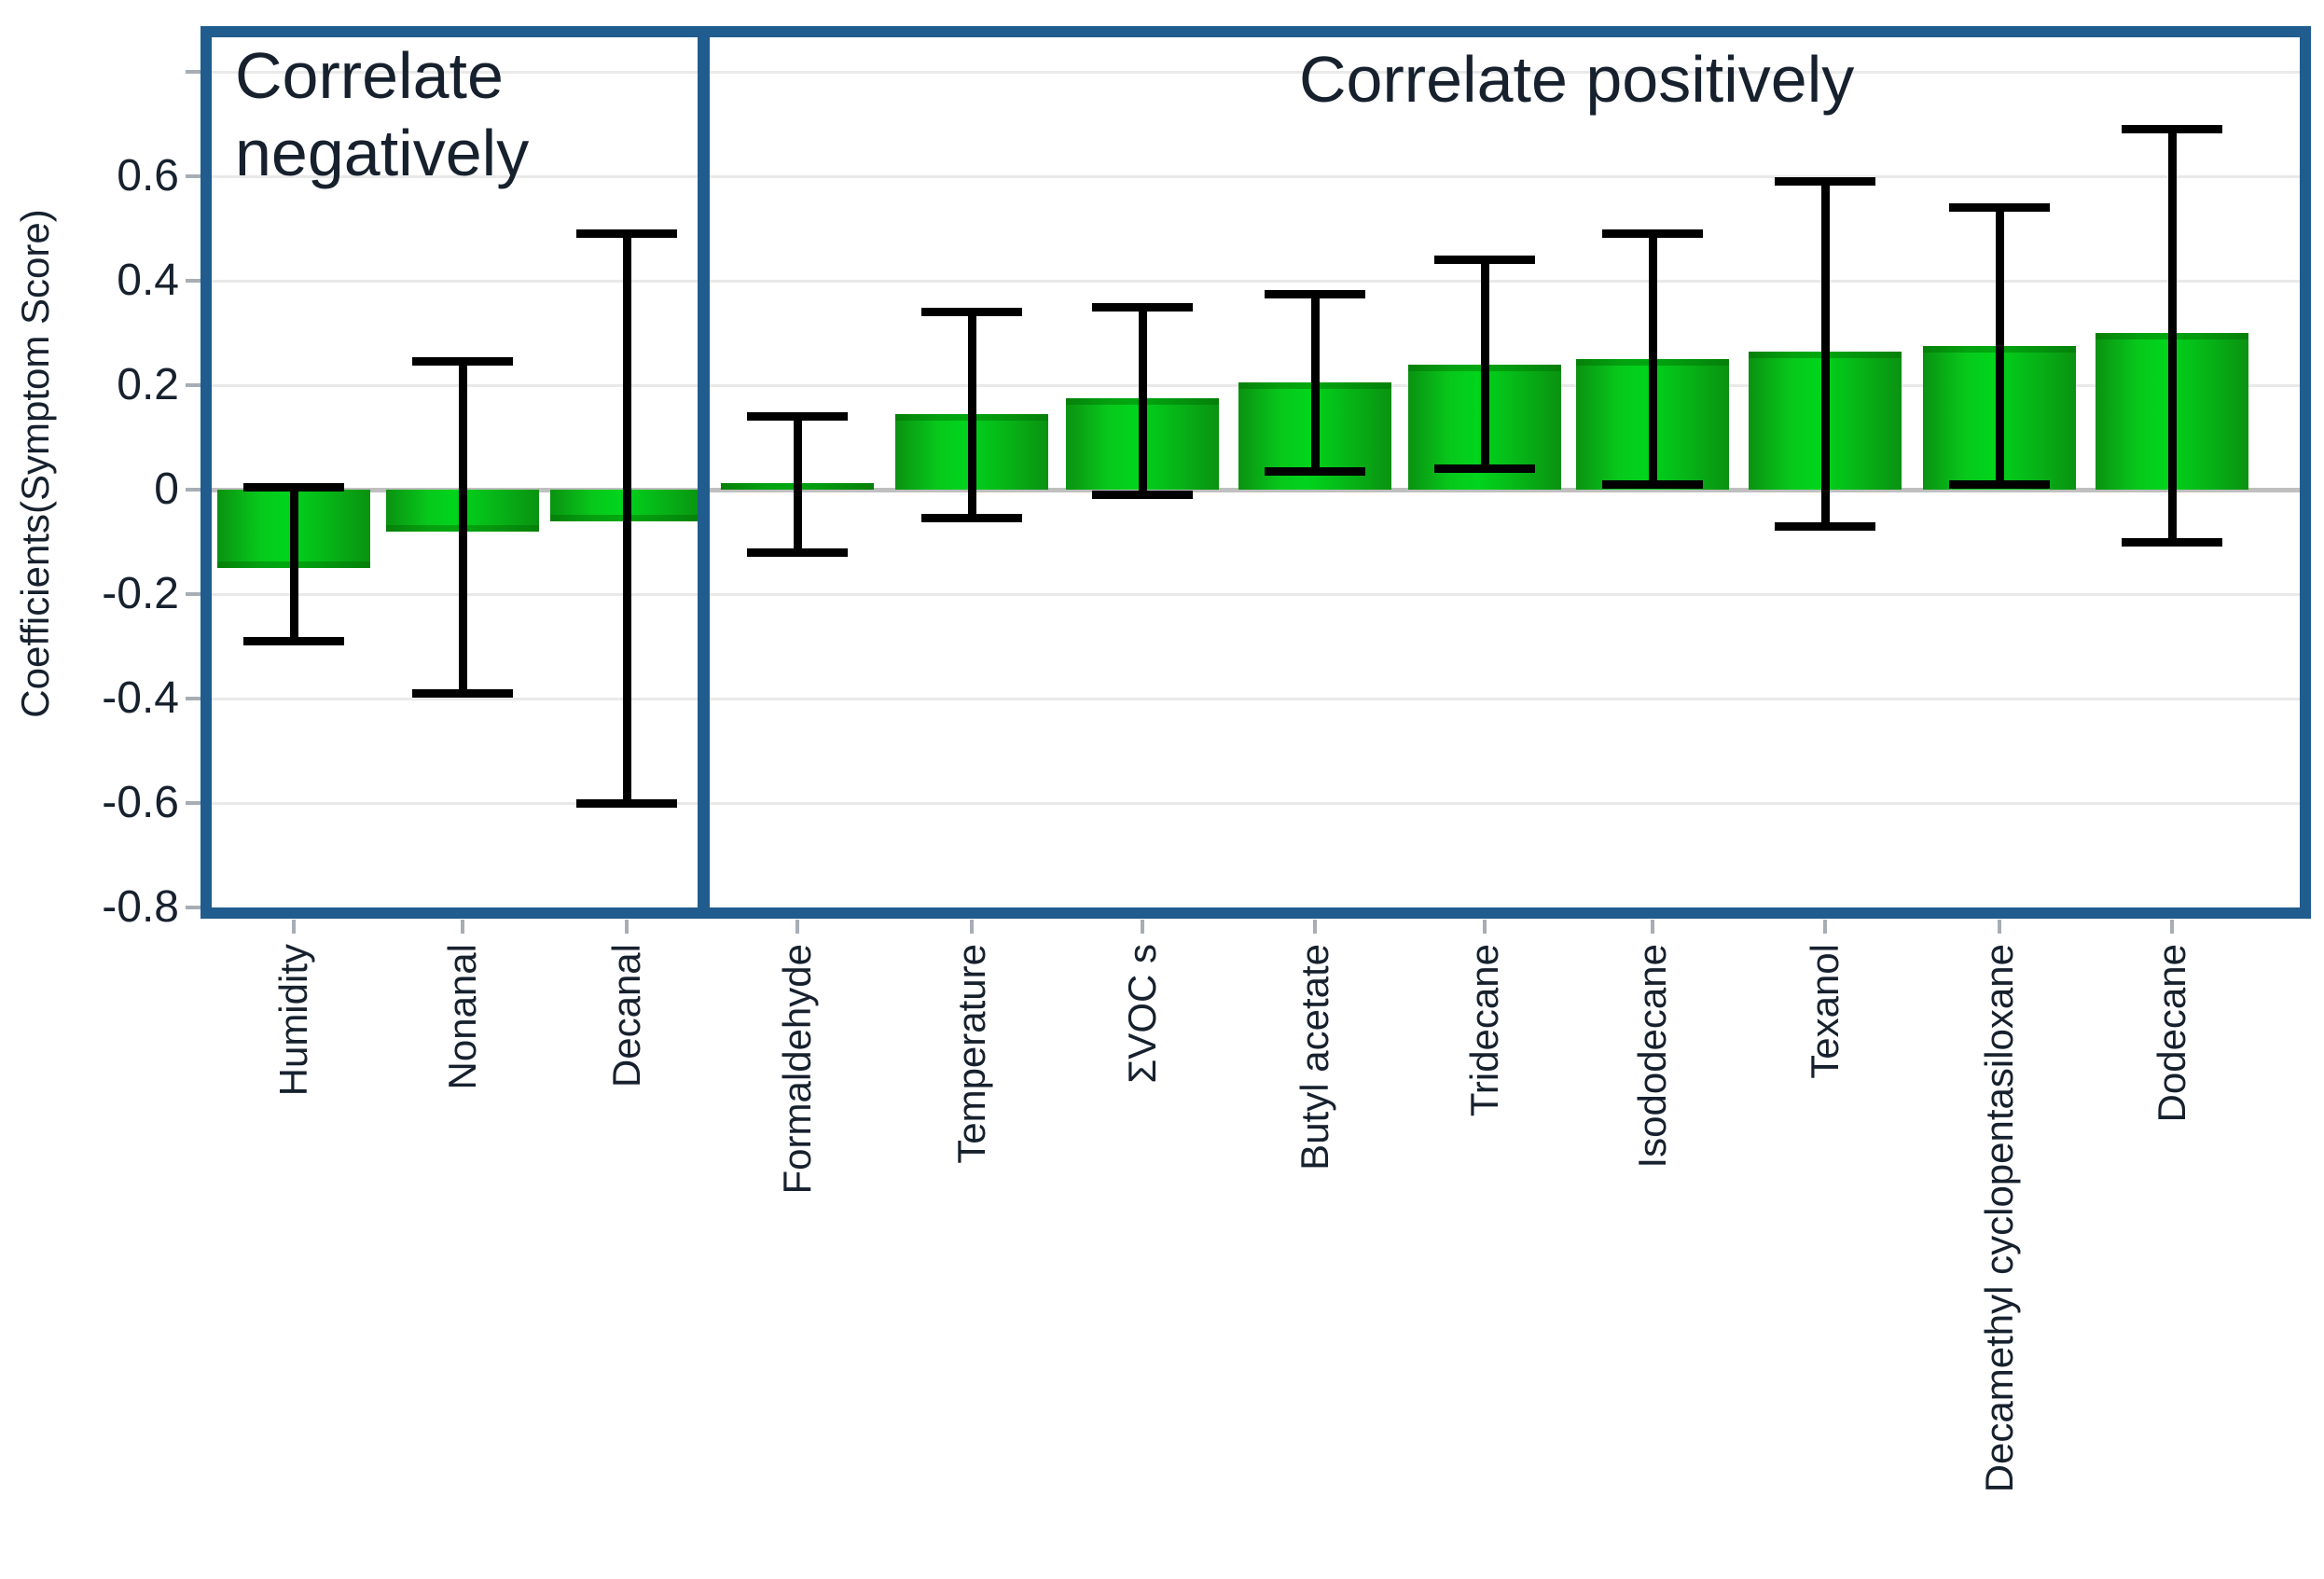 Image resolution: width=2324 pixels, height=1579 pixels. Describe the element at coordinates (293, 488) in the screenshot. I see `error-bar-cap-top-humidity` at that location.